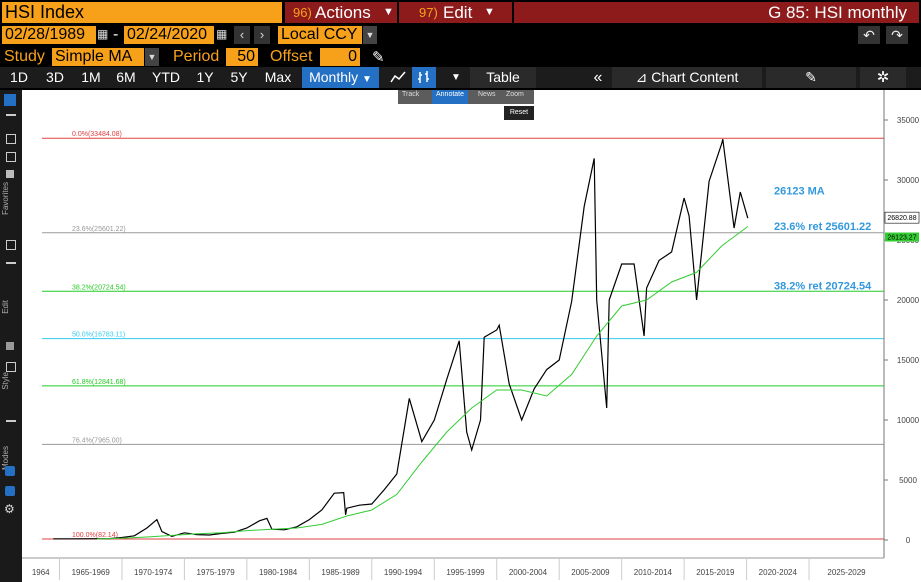  I want to click on line-tool-icon, so click(11, 115).